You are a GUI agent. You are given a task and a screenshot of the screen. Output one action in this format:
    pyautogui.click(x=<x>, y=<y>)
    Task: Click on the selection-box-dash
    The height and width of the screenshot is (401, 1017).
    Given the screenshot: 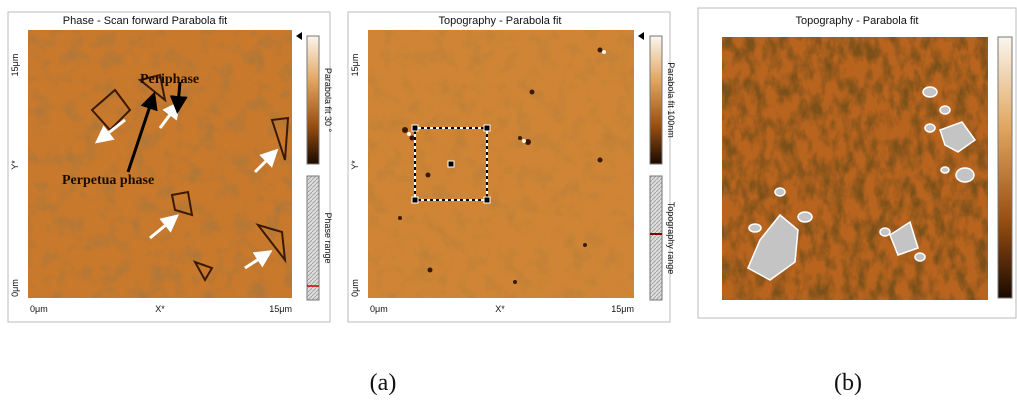 What is the action you would take?
    pyautogui.click(x=451, y=164)
    